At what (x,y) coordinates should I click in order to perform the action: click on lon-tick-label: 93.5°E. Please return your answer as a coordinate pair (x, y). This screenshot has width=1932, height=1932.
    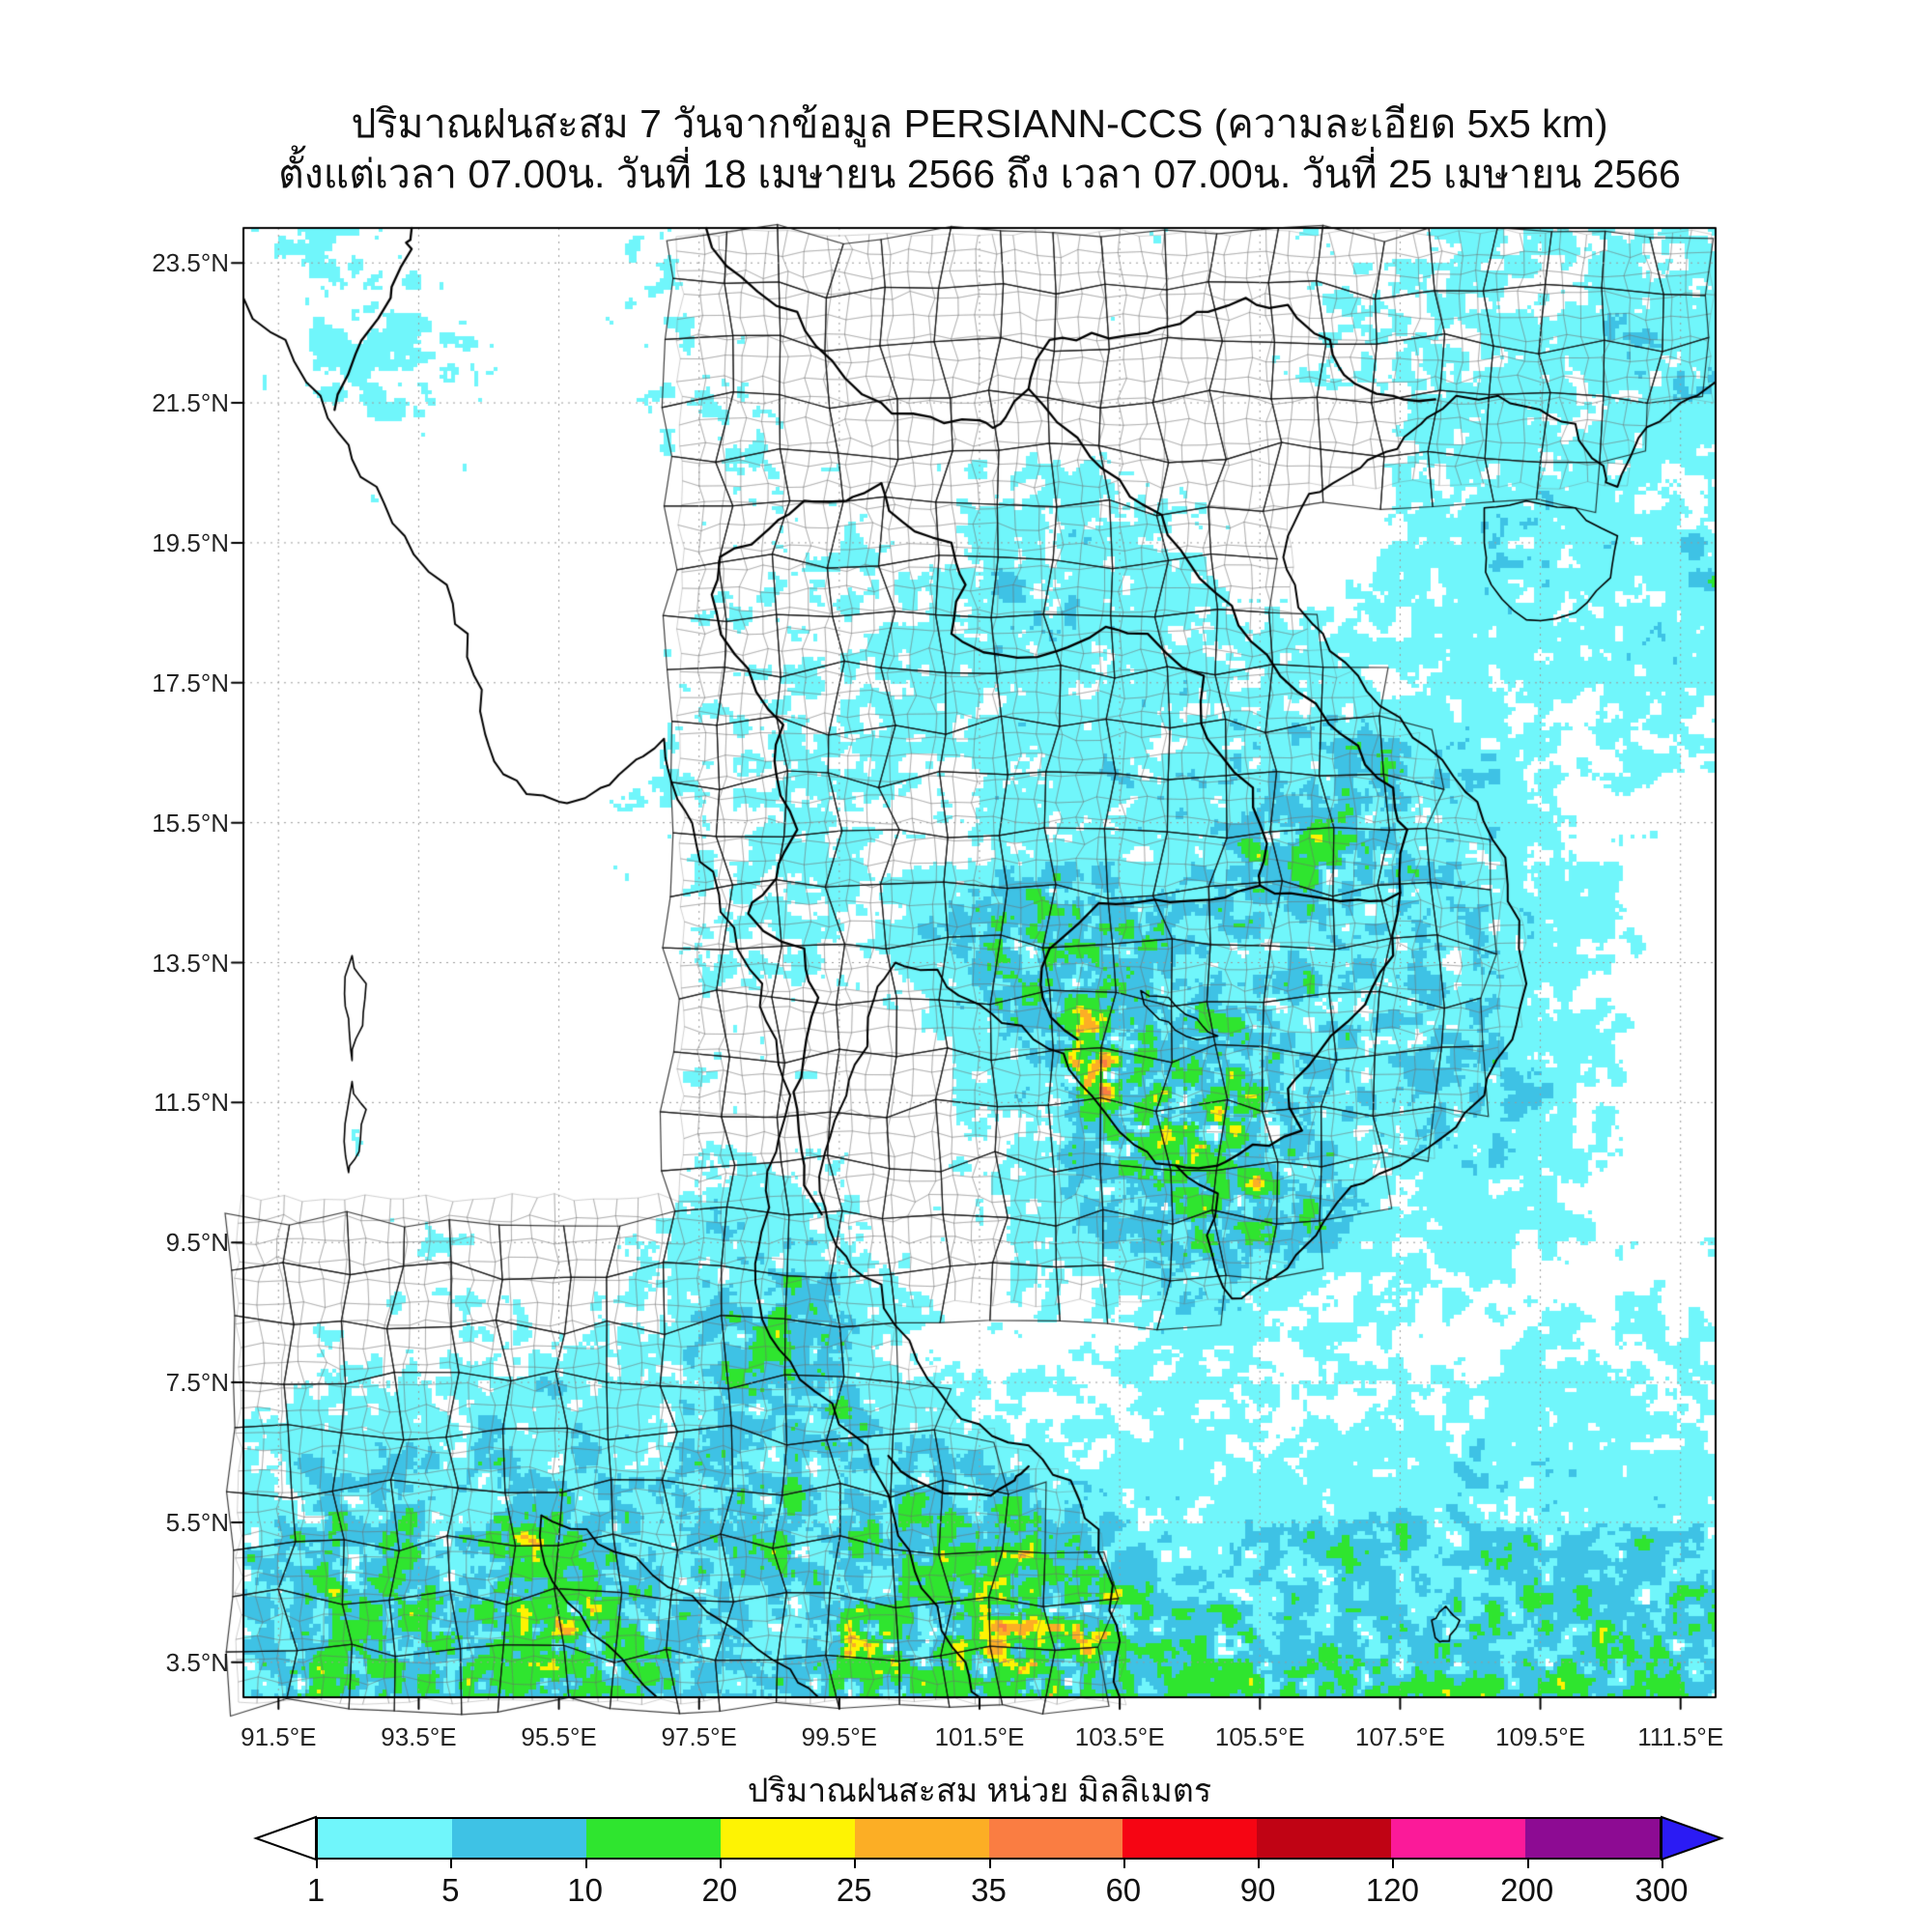
    Looking at the image, I should click on (419, 1736).